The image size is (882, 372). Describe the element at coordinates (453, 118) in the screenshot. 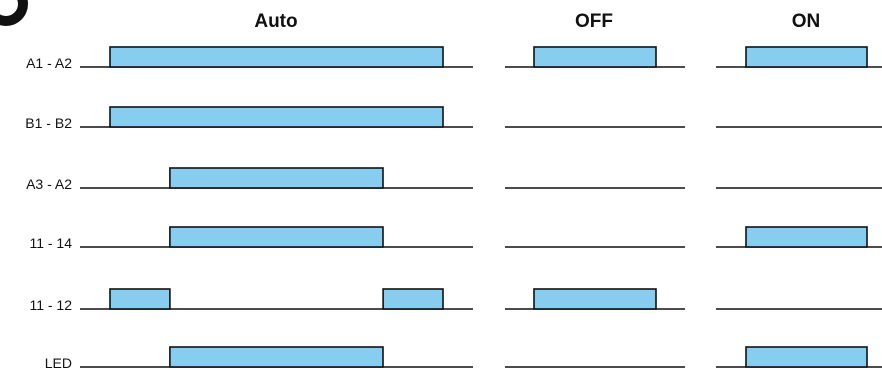

I see `signal-row: B1 - B2` at that location.